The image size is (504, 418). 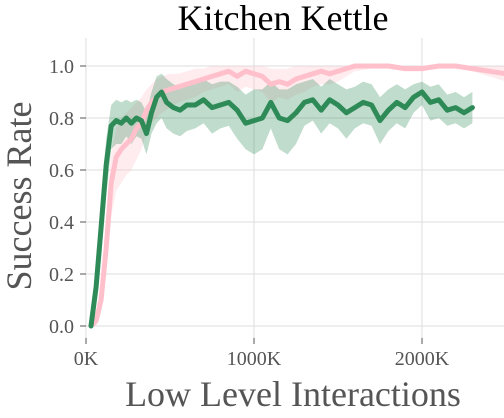 What do you see at coordinates (283, 19) in the screenshot?
I see `chart-title: Kitchen Kettle` at bounding box center [283, 19].